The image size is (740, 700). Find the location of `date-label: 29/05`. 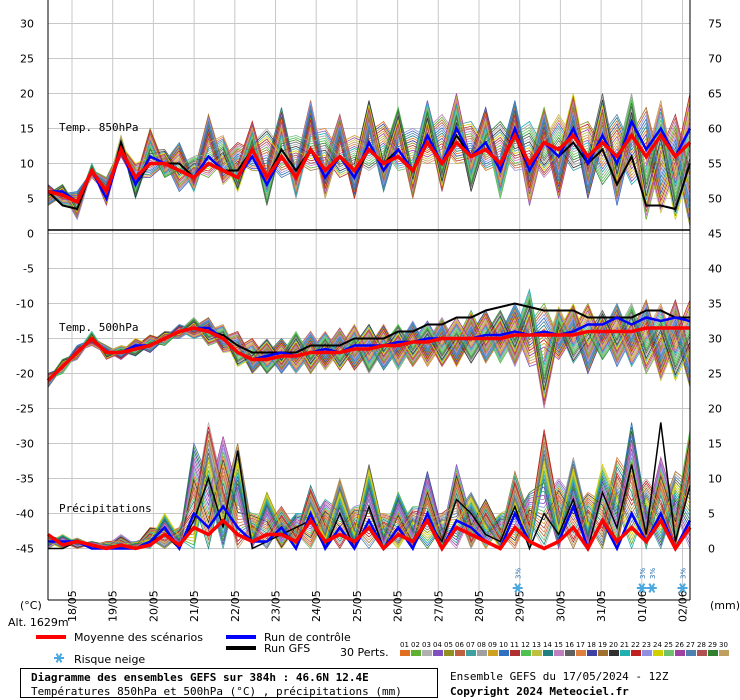

date-label: 29/05 is located at coordinates (520, 606).